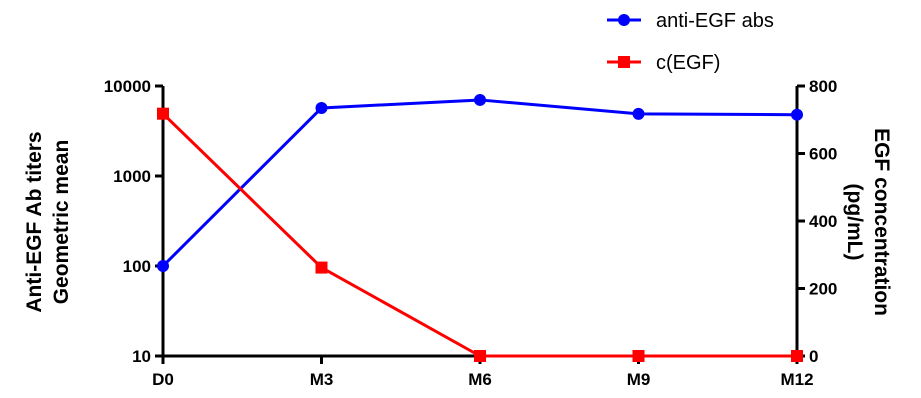 The width and height of the screenshot is (921, 398). What do you see at coordinates (796, 379) in the screenshot?
I see `x-tick-label: M12` at bounding box center [796, 379].